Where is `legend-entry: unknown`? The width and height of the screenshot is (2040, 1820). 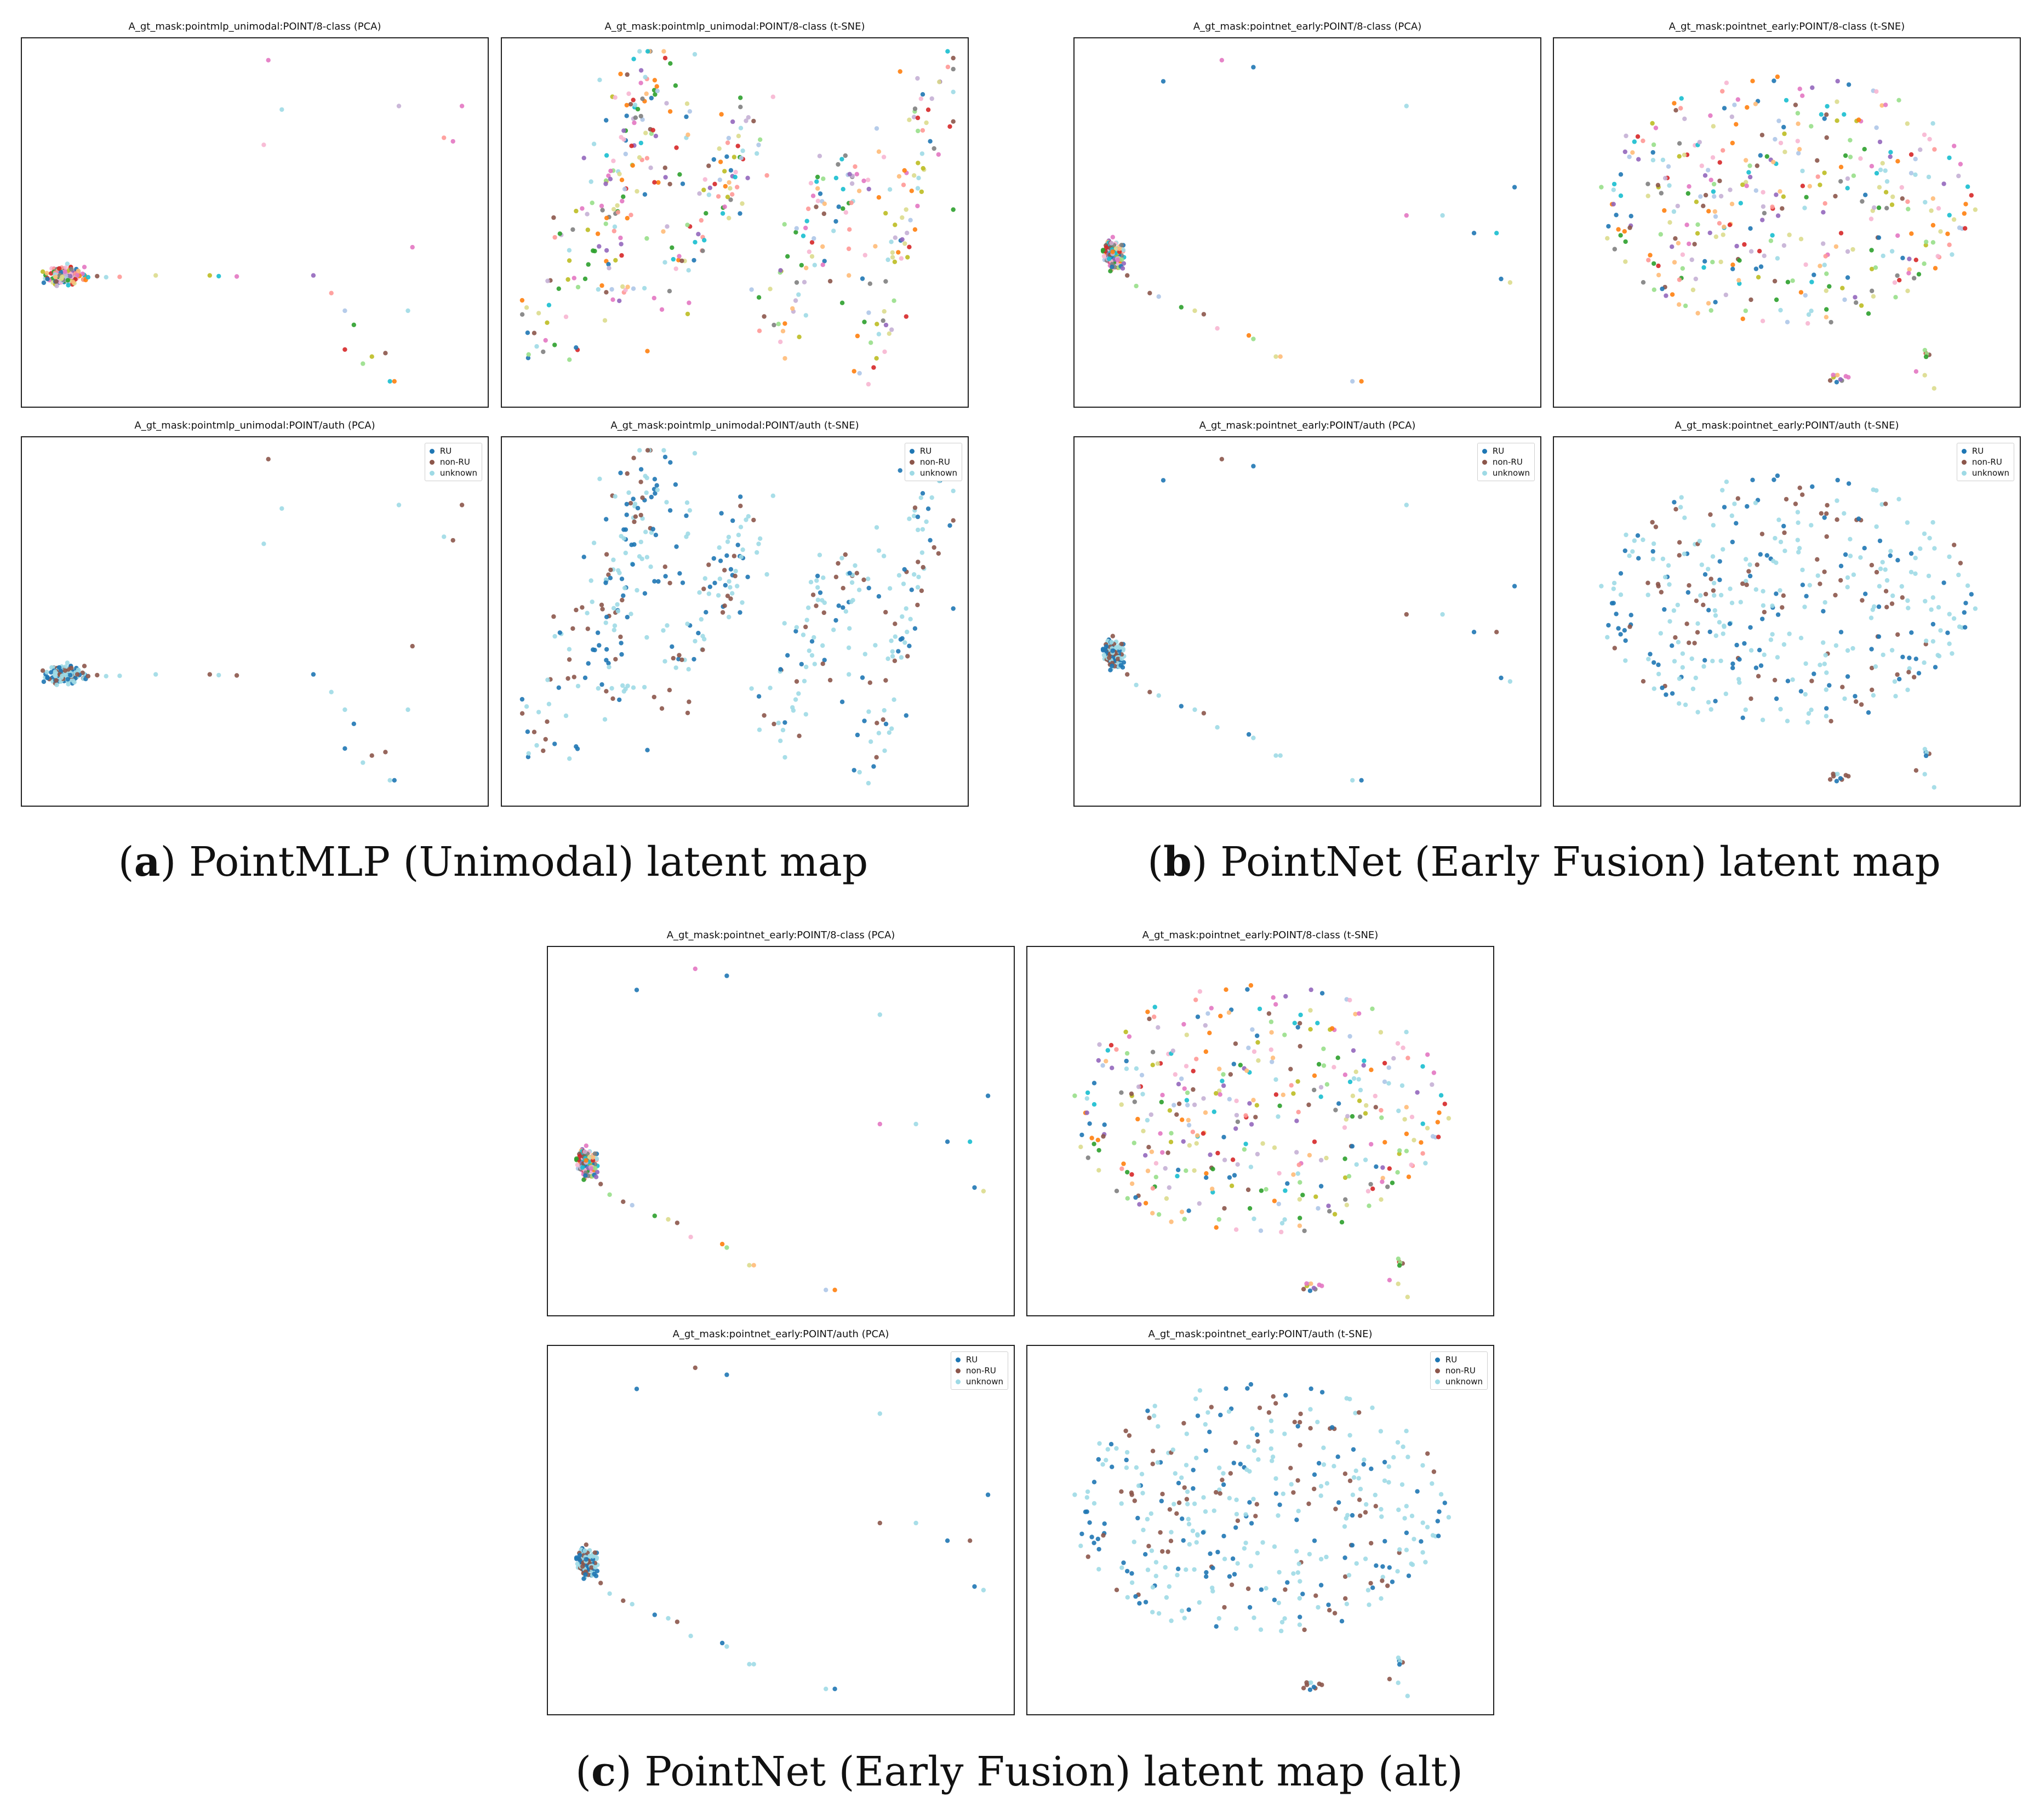 legend-entry: unknown is located at coordinates (979, 1381).